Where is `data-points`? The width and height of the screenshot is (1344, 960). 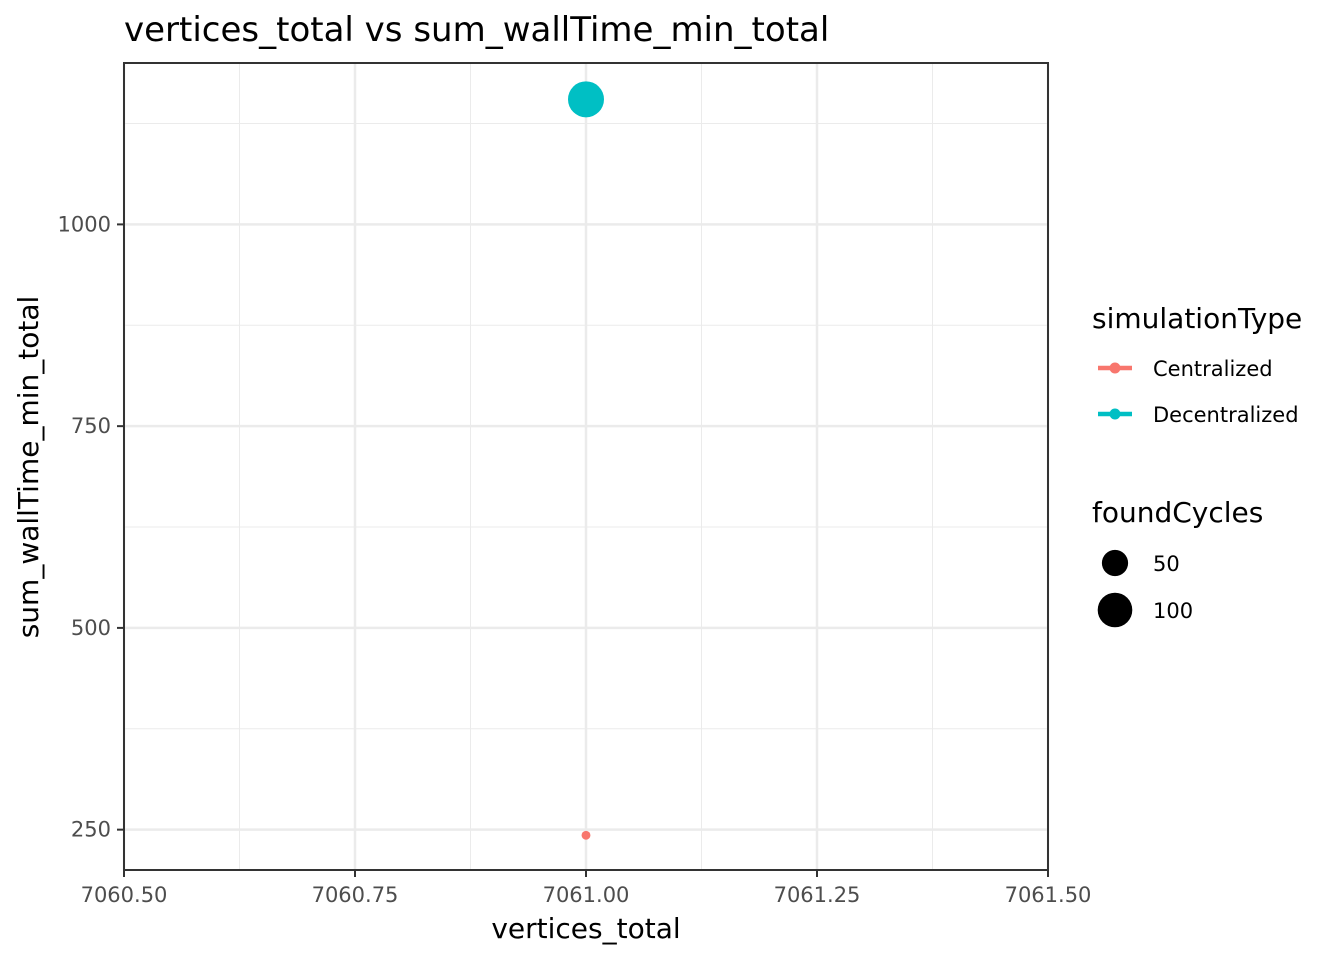
data-points is located at coordinates (586, 460).